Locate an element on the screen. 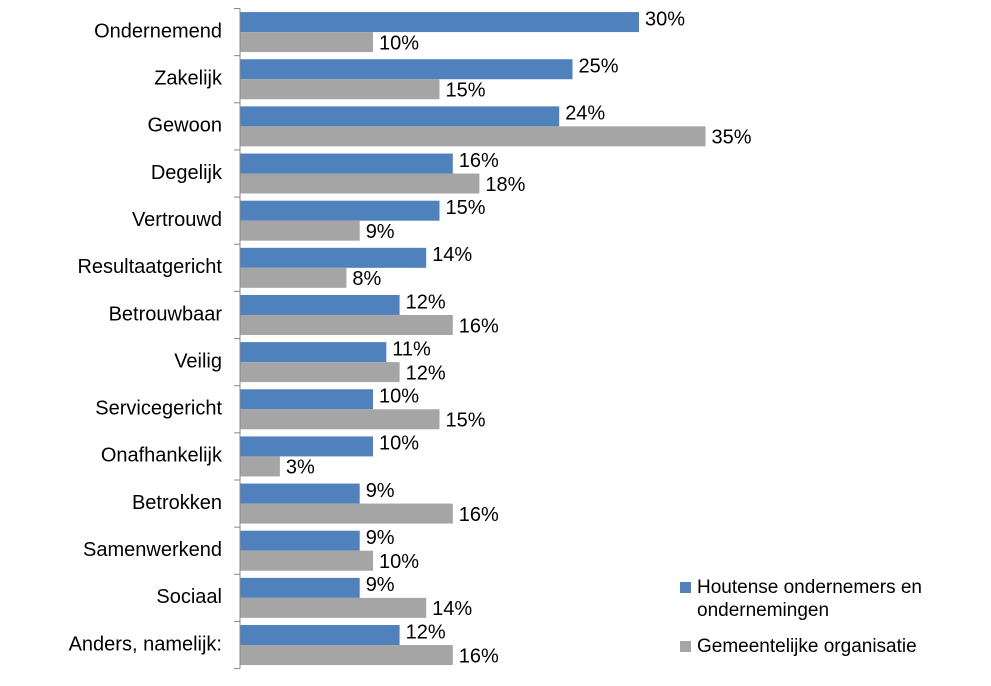 The image size is (991, 686). category-label: Betrokken is located at coordinates (177, 503).